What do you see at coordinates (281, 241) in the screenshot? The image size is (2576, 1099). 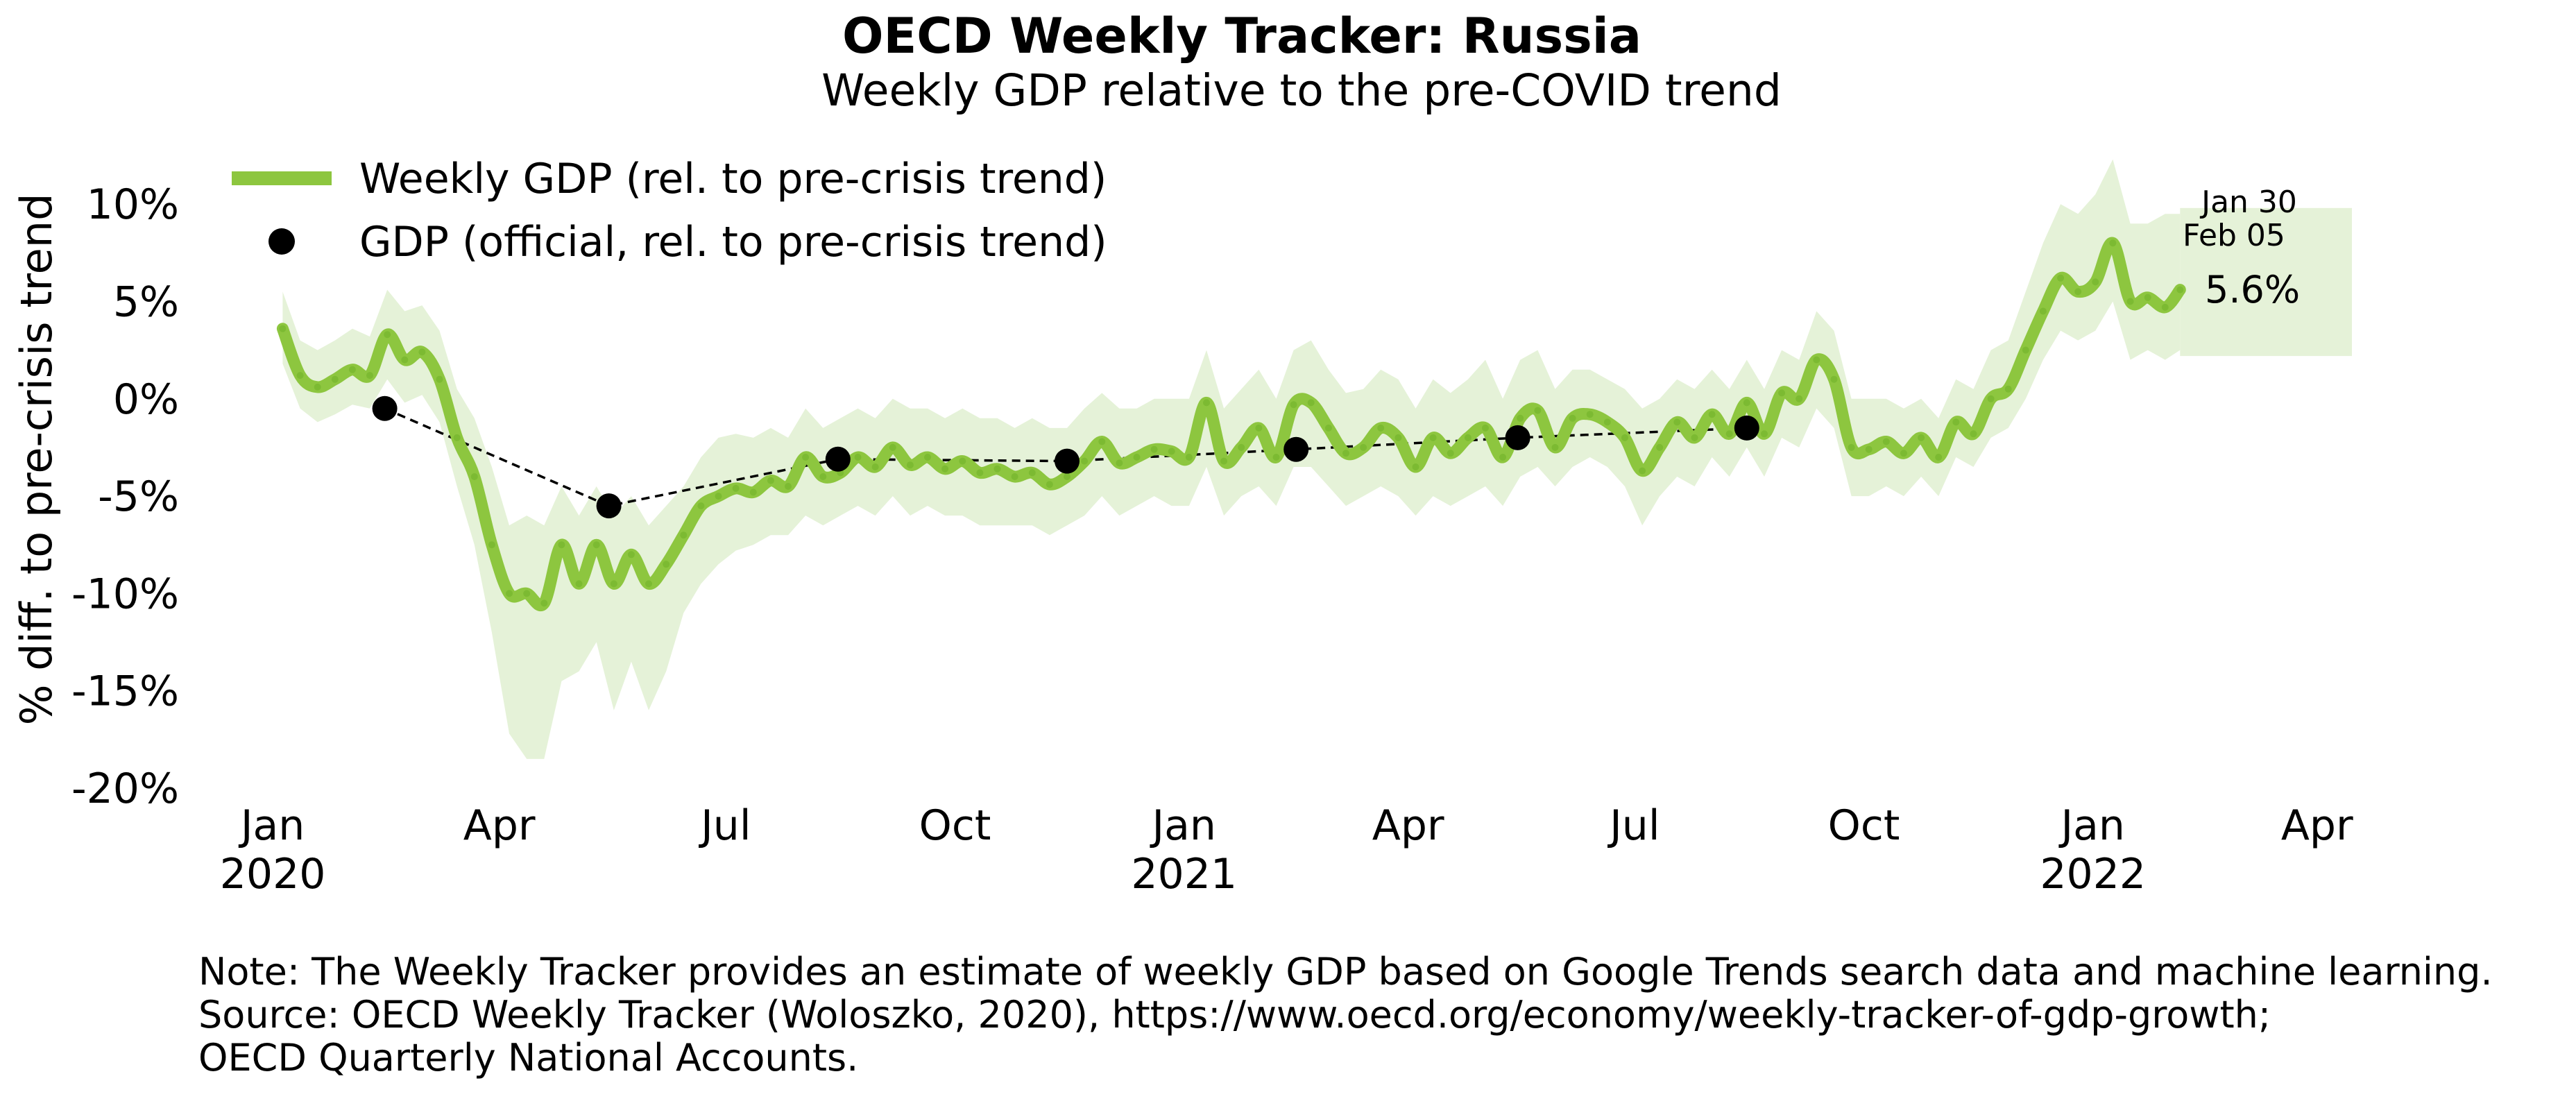 I see `legend-point-swatch` at bounding box center [281, 241].